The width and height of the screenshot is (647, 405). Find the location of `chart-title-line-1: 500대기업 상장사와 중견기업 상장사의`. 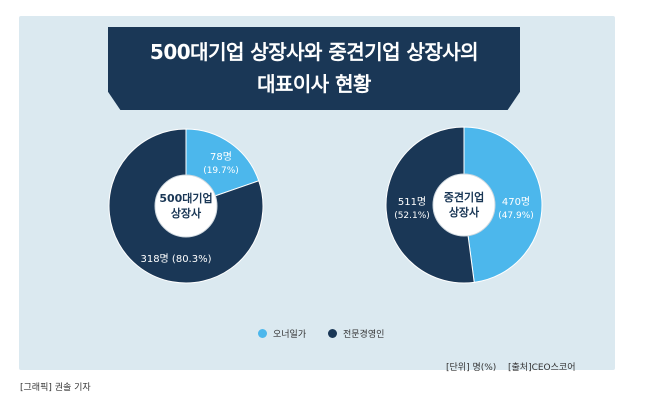

chart-title-line-1: 500대기업 상장사와 중견기업 상장사의 is located at coordinates (314, 52).